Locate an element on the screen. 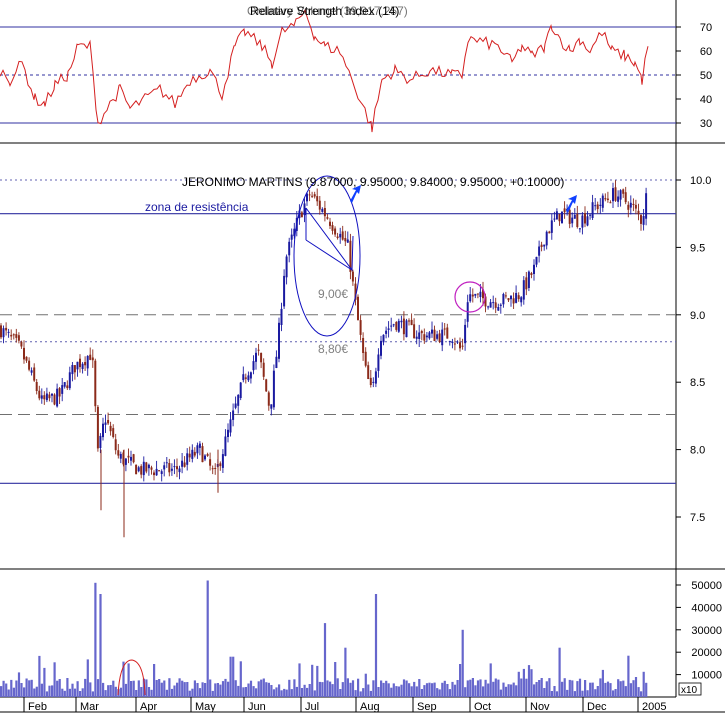 The height and width of the screenshot is (714, 725). rsi-tick-label: 50 is located at coordinates (706, 76).